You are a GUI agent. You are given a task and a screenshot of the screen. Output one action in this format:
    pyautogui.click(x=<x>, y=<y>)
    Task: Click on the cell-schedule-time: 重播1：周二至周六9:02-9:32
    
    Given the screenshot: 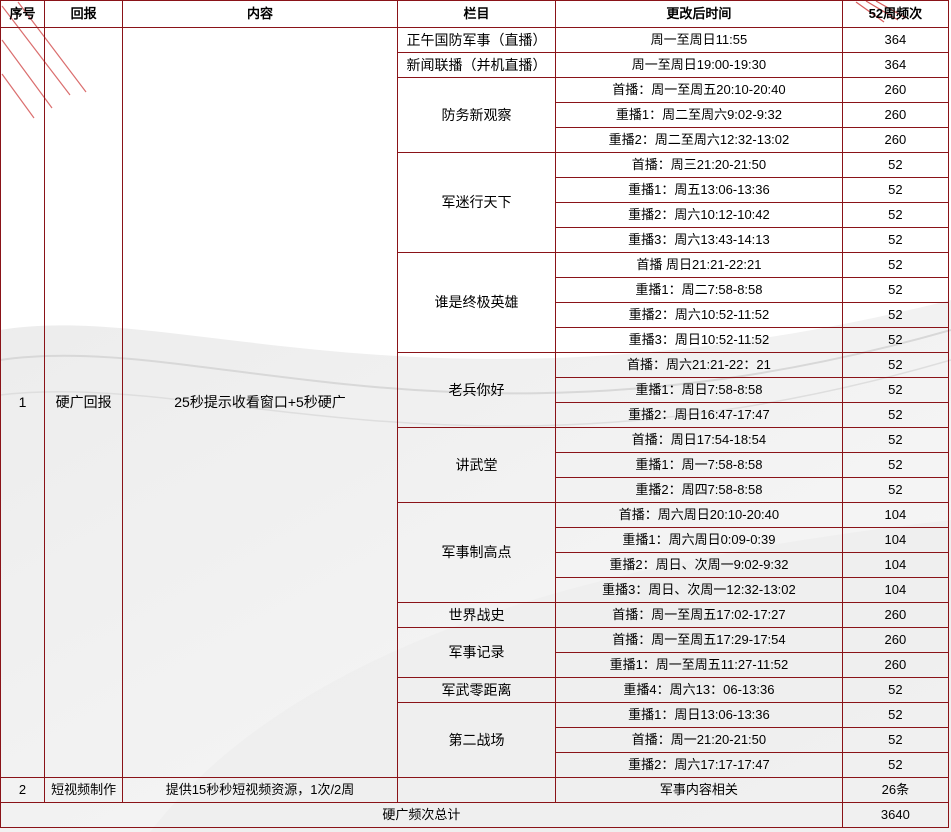 What is the action you would take?
    pyautogui.click(x=699, y=115)
    